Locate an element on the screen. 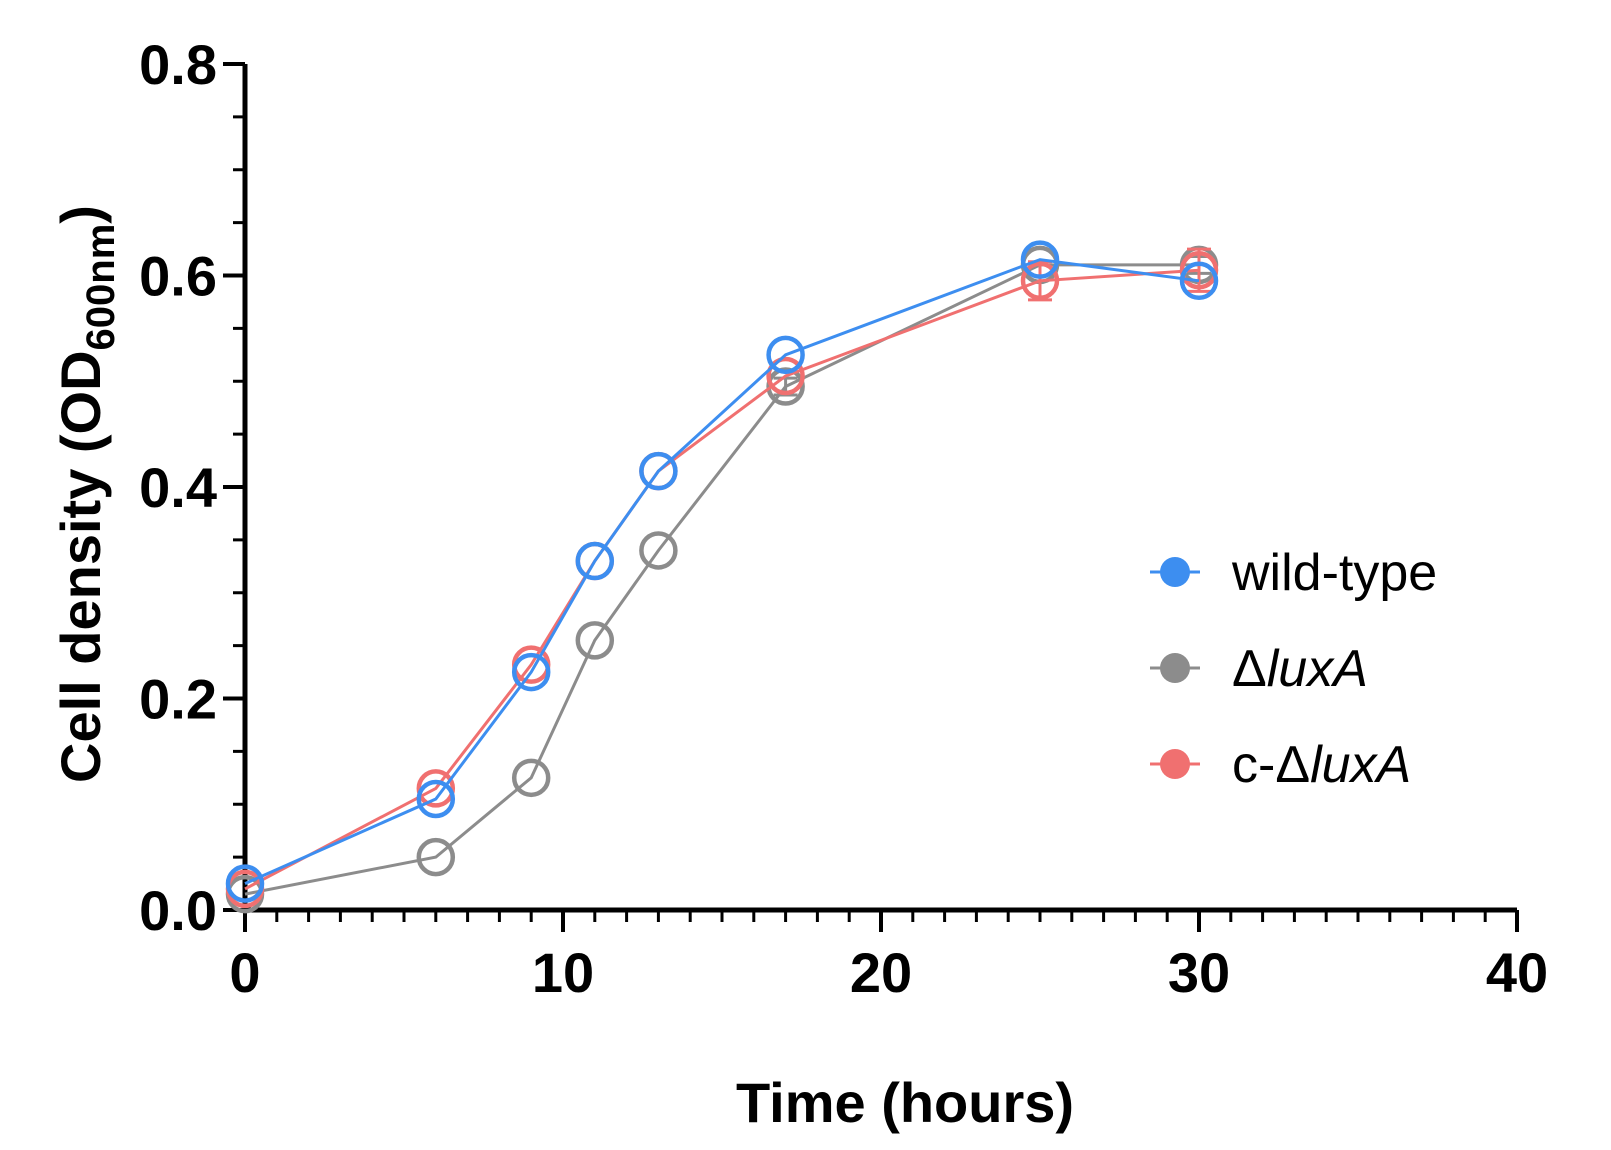 Image resolution: width=1611 pixels, height=1150 pixels. y-tick-label: 0.4 is located at coordinates (178, 487).